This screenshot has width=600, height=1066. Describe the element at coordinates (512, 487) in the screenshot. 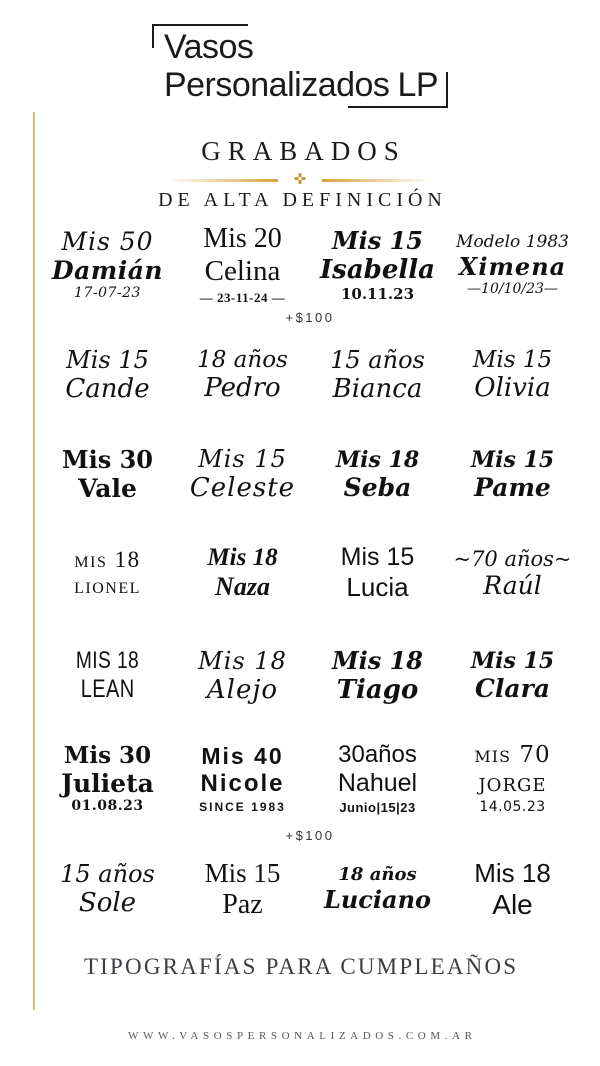

I see `sample-line-2: Pame` at that location.